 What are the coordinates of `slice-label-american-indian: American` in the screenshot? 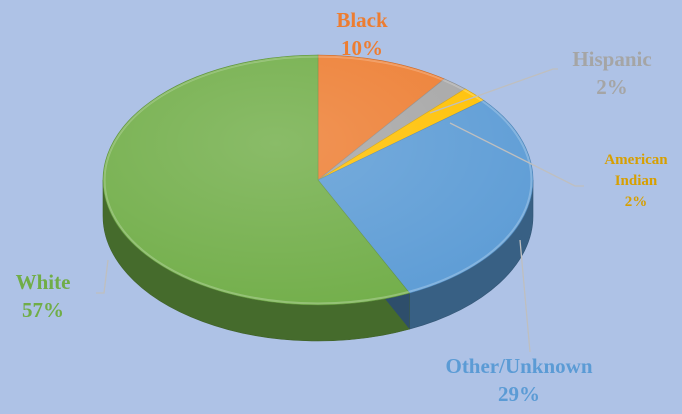 It's located at (636, 160).